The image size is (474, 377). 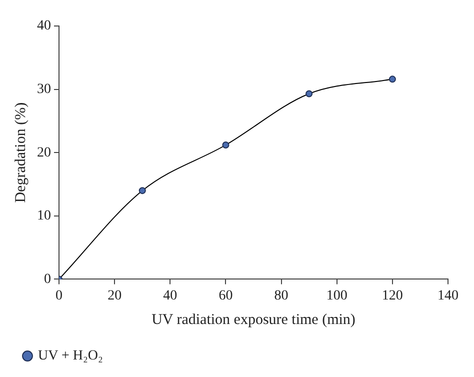 I want to click on x-tick-label: 80, so click(x=281, y=296).